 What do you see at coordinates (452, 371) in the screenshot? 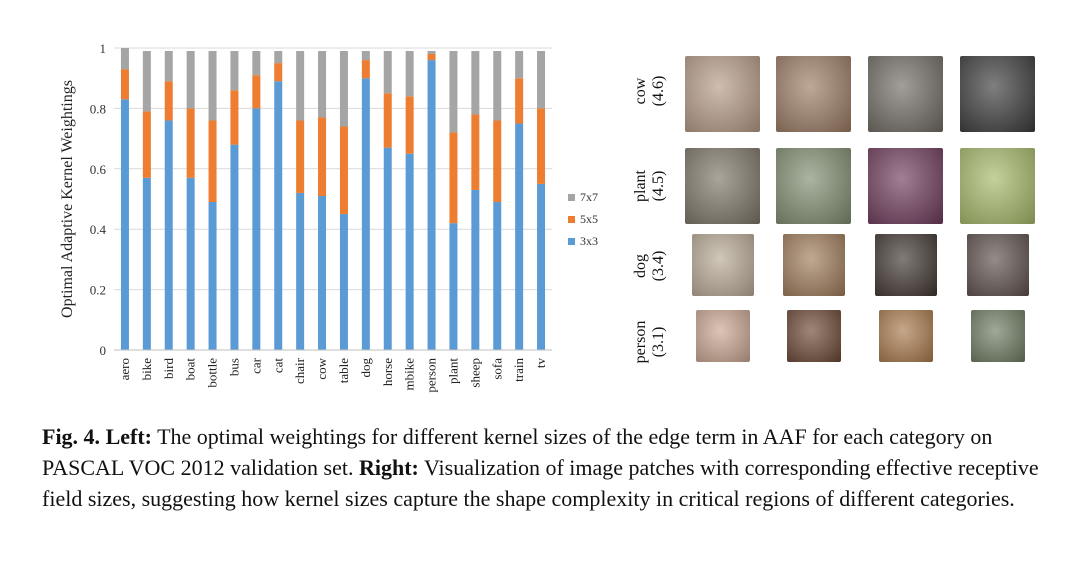
I see `x-tick-label: plant` at bounding box center [452, 371].